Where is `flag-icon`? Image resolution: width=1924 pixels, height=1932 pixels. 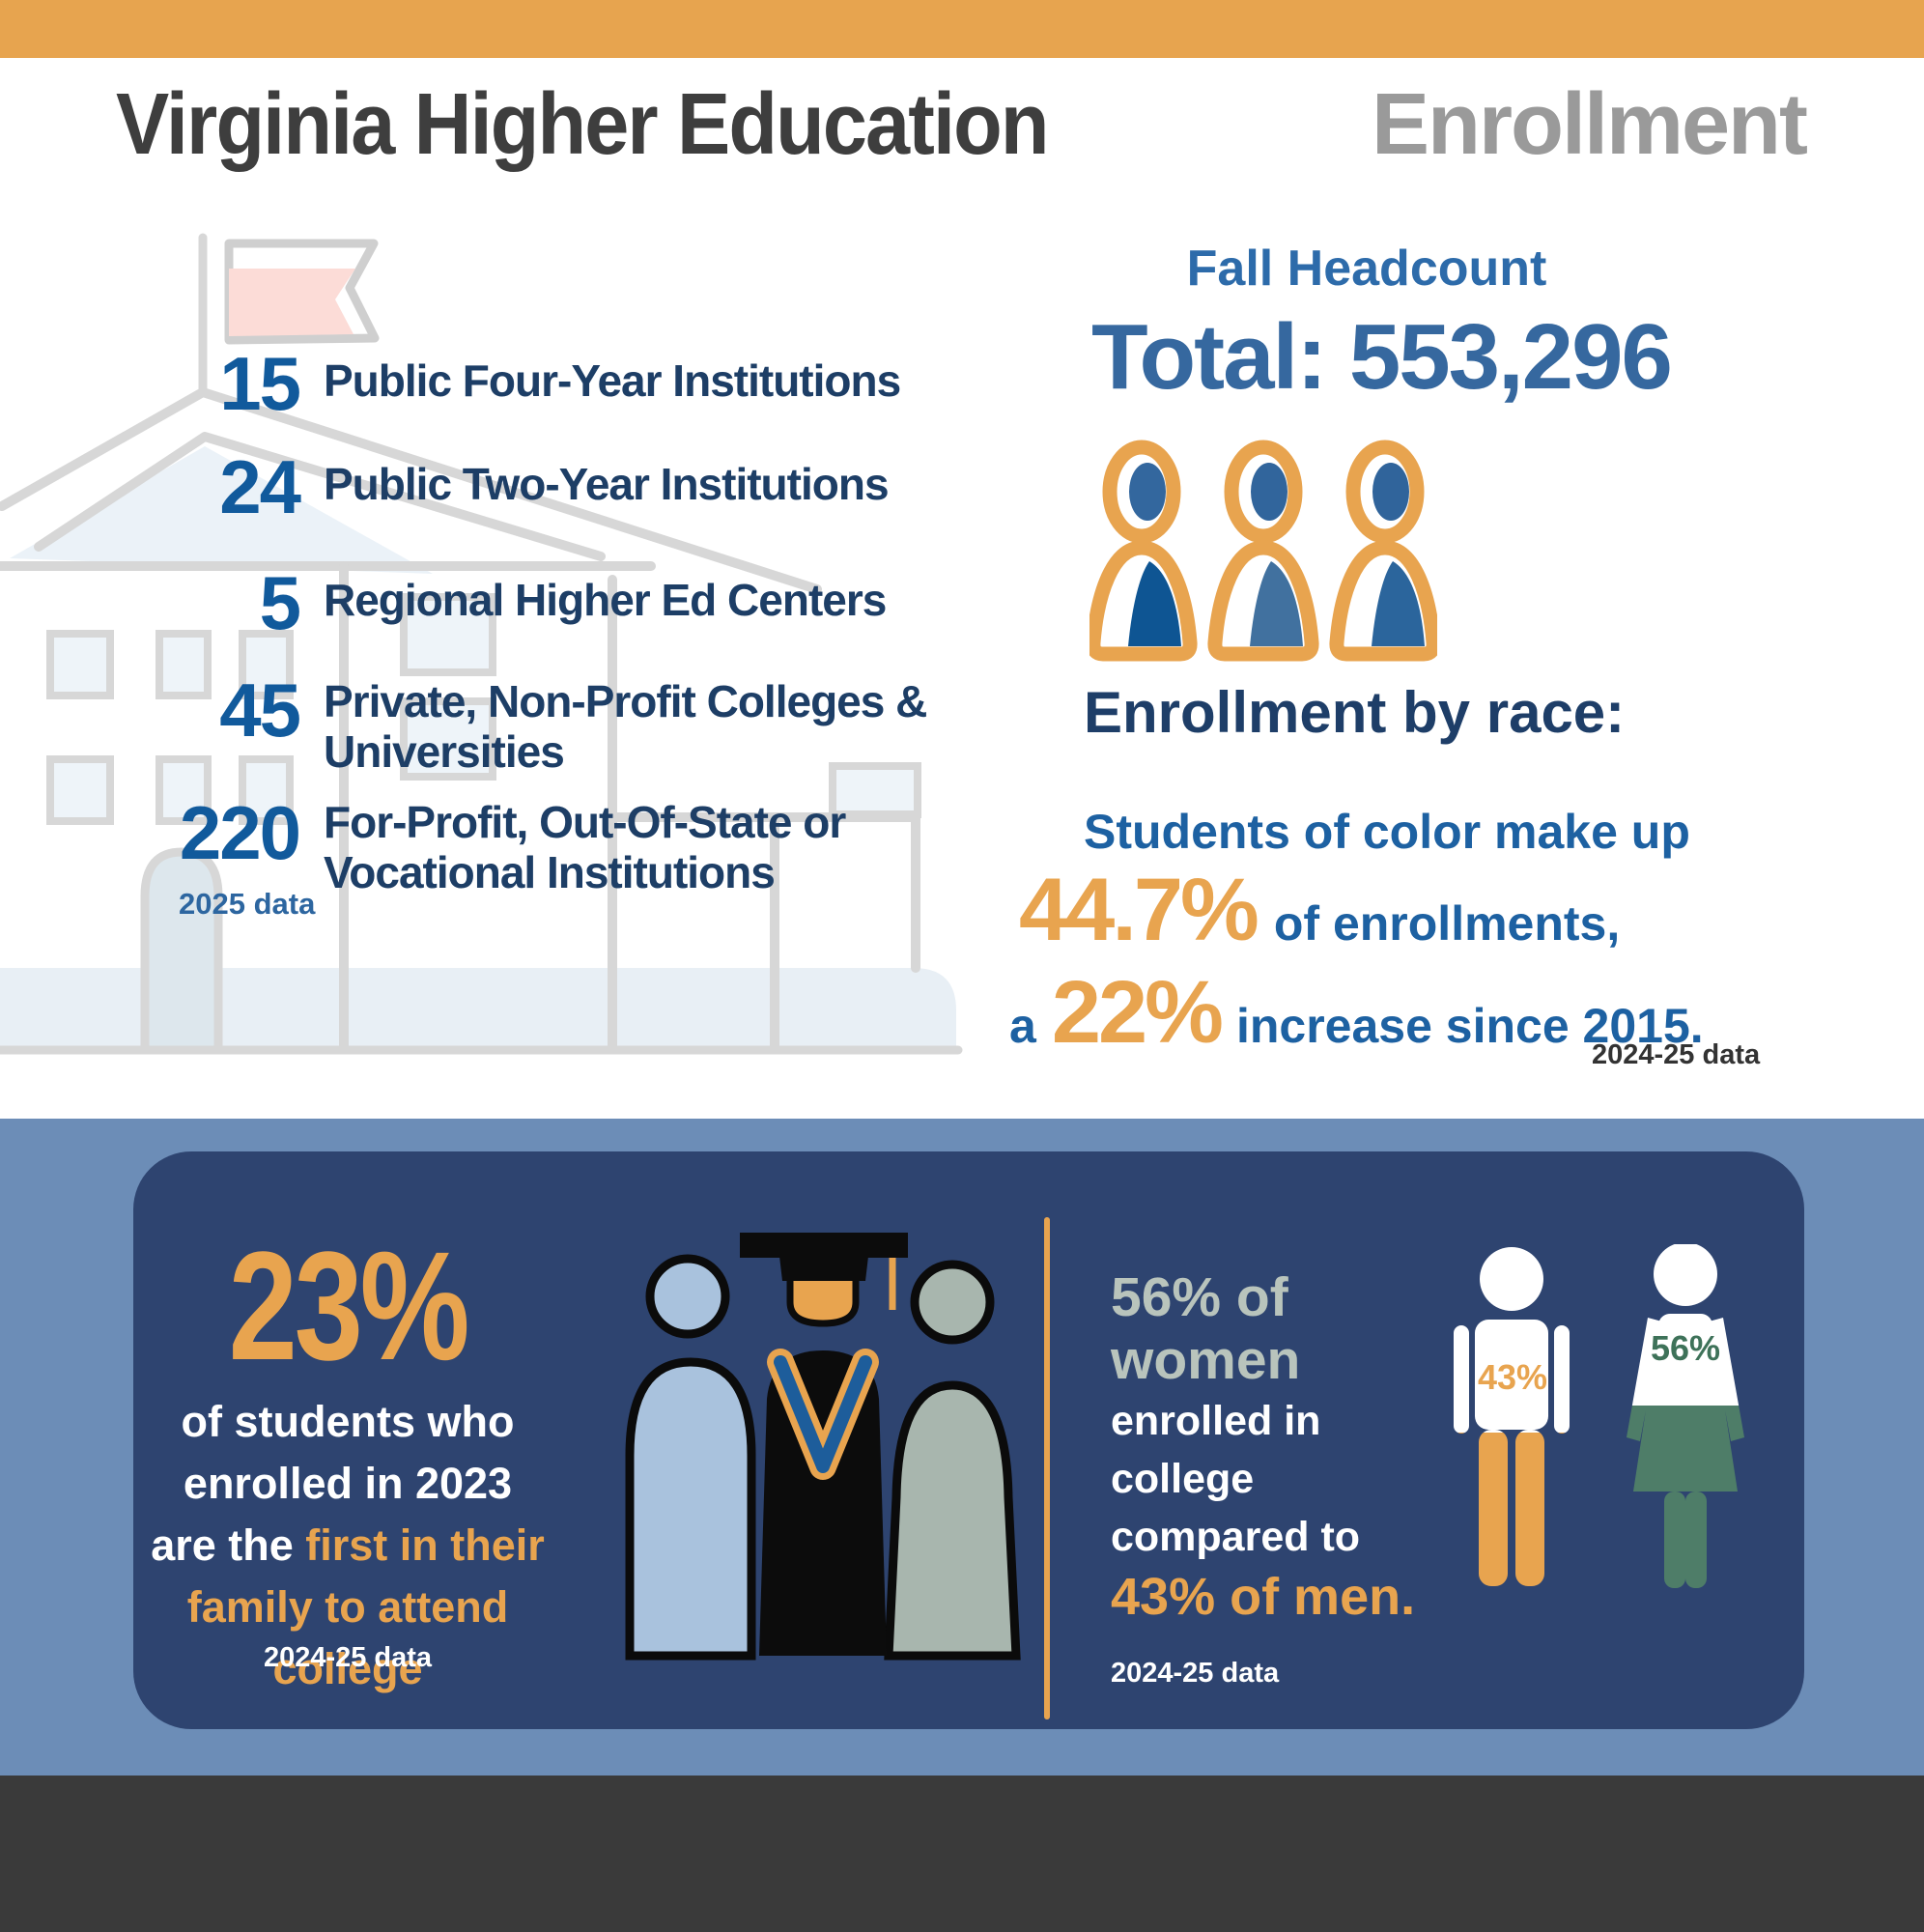
flag-icon is located at coordinates (302, 292).